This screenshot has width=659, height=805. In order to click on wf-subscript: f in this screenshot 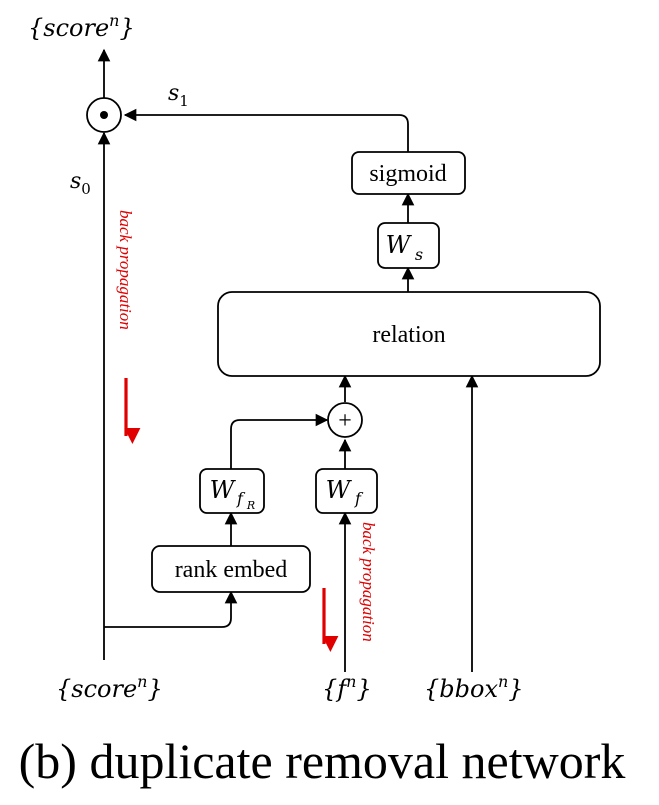, I will do `click(359, 498)`.